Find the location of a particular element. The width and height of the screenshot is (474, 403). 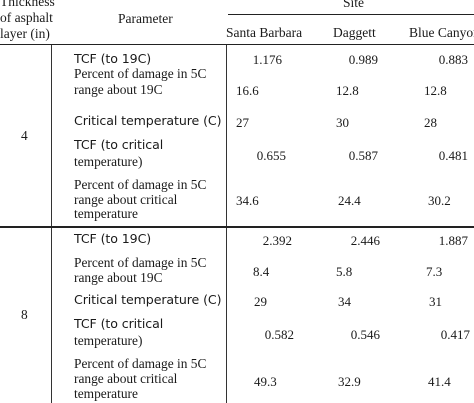

value-blue-canyon: 28 is located at coordinates (430, 122).